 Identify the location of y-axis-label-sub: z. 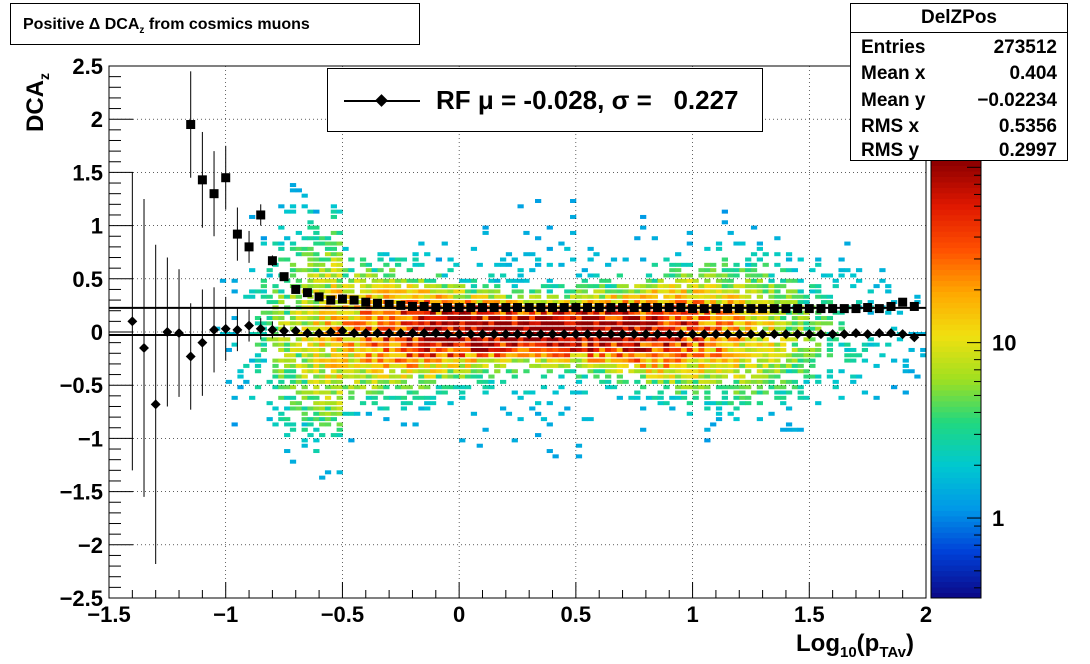
(43, 76).